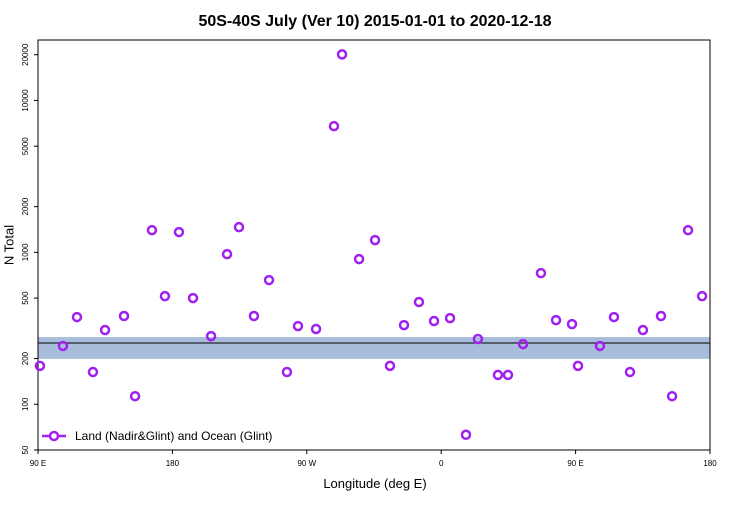  Describe the element at coordinates (306, 463) in the screenshot. I see `x-tick-label: 90 W` at that location.